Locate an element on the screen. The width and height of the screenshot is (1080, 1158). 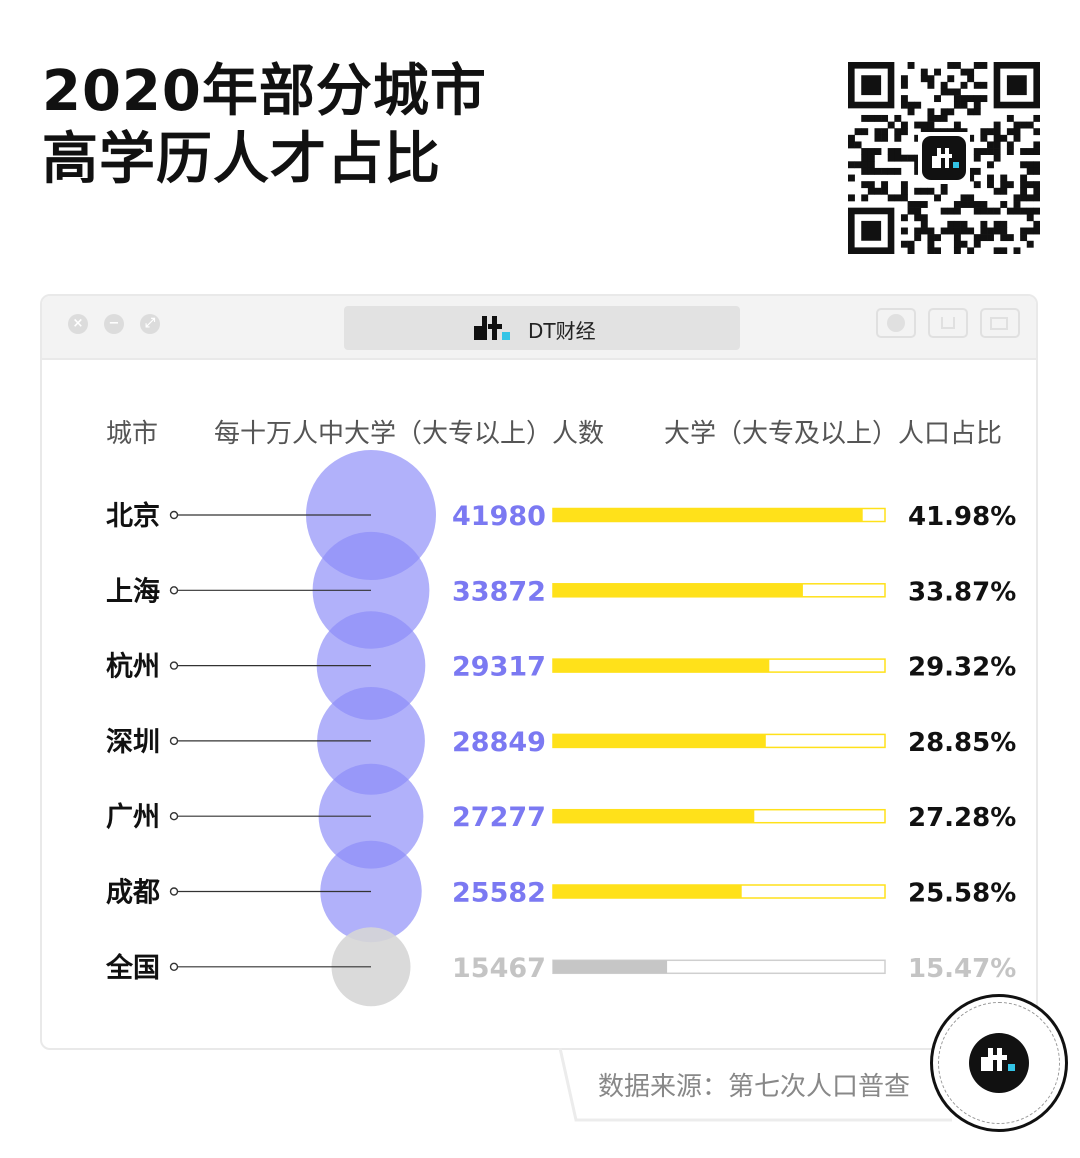
header-share: 大学（大专及以上）人口占比 is located at coordinates (833, 434).